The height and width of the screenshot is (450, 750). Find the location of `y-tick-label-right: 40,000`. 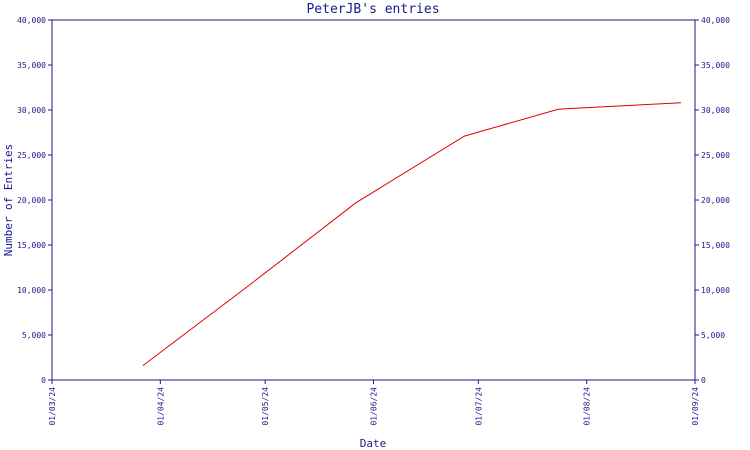

y-tick-label-right: 40,000 is located at coordinates (715, 20).